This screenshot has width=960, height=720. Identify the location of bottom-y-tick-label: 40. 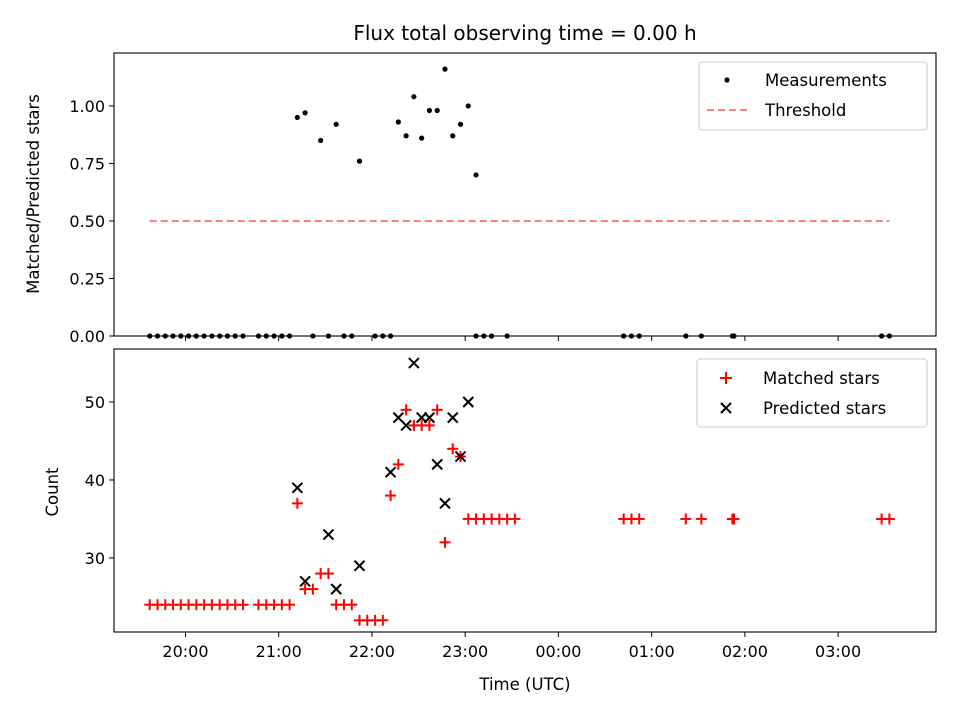
(95, 480).